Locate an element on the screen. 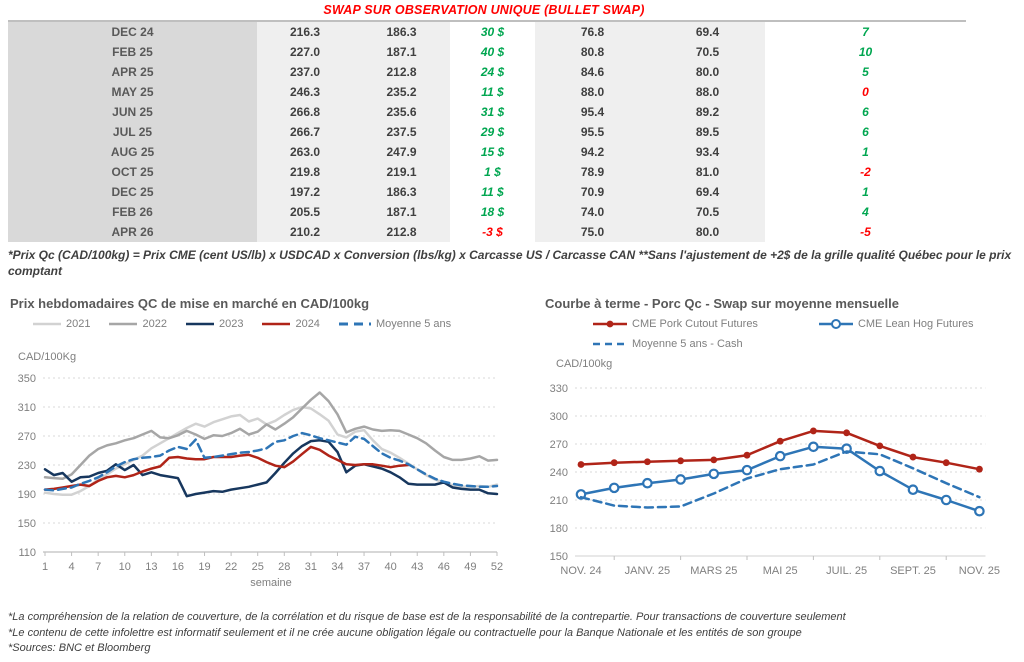 The image size is (1024, 662). table-cell-cad_diff: 30 $ is located at coordinates (492, 32).